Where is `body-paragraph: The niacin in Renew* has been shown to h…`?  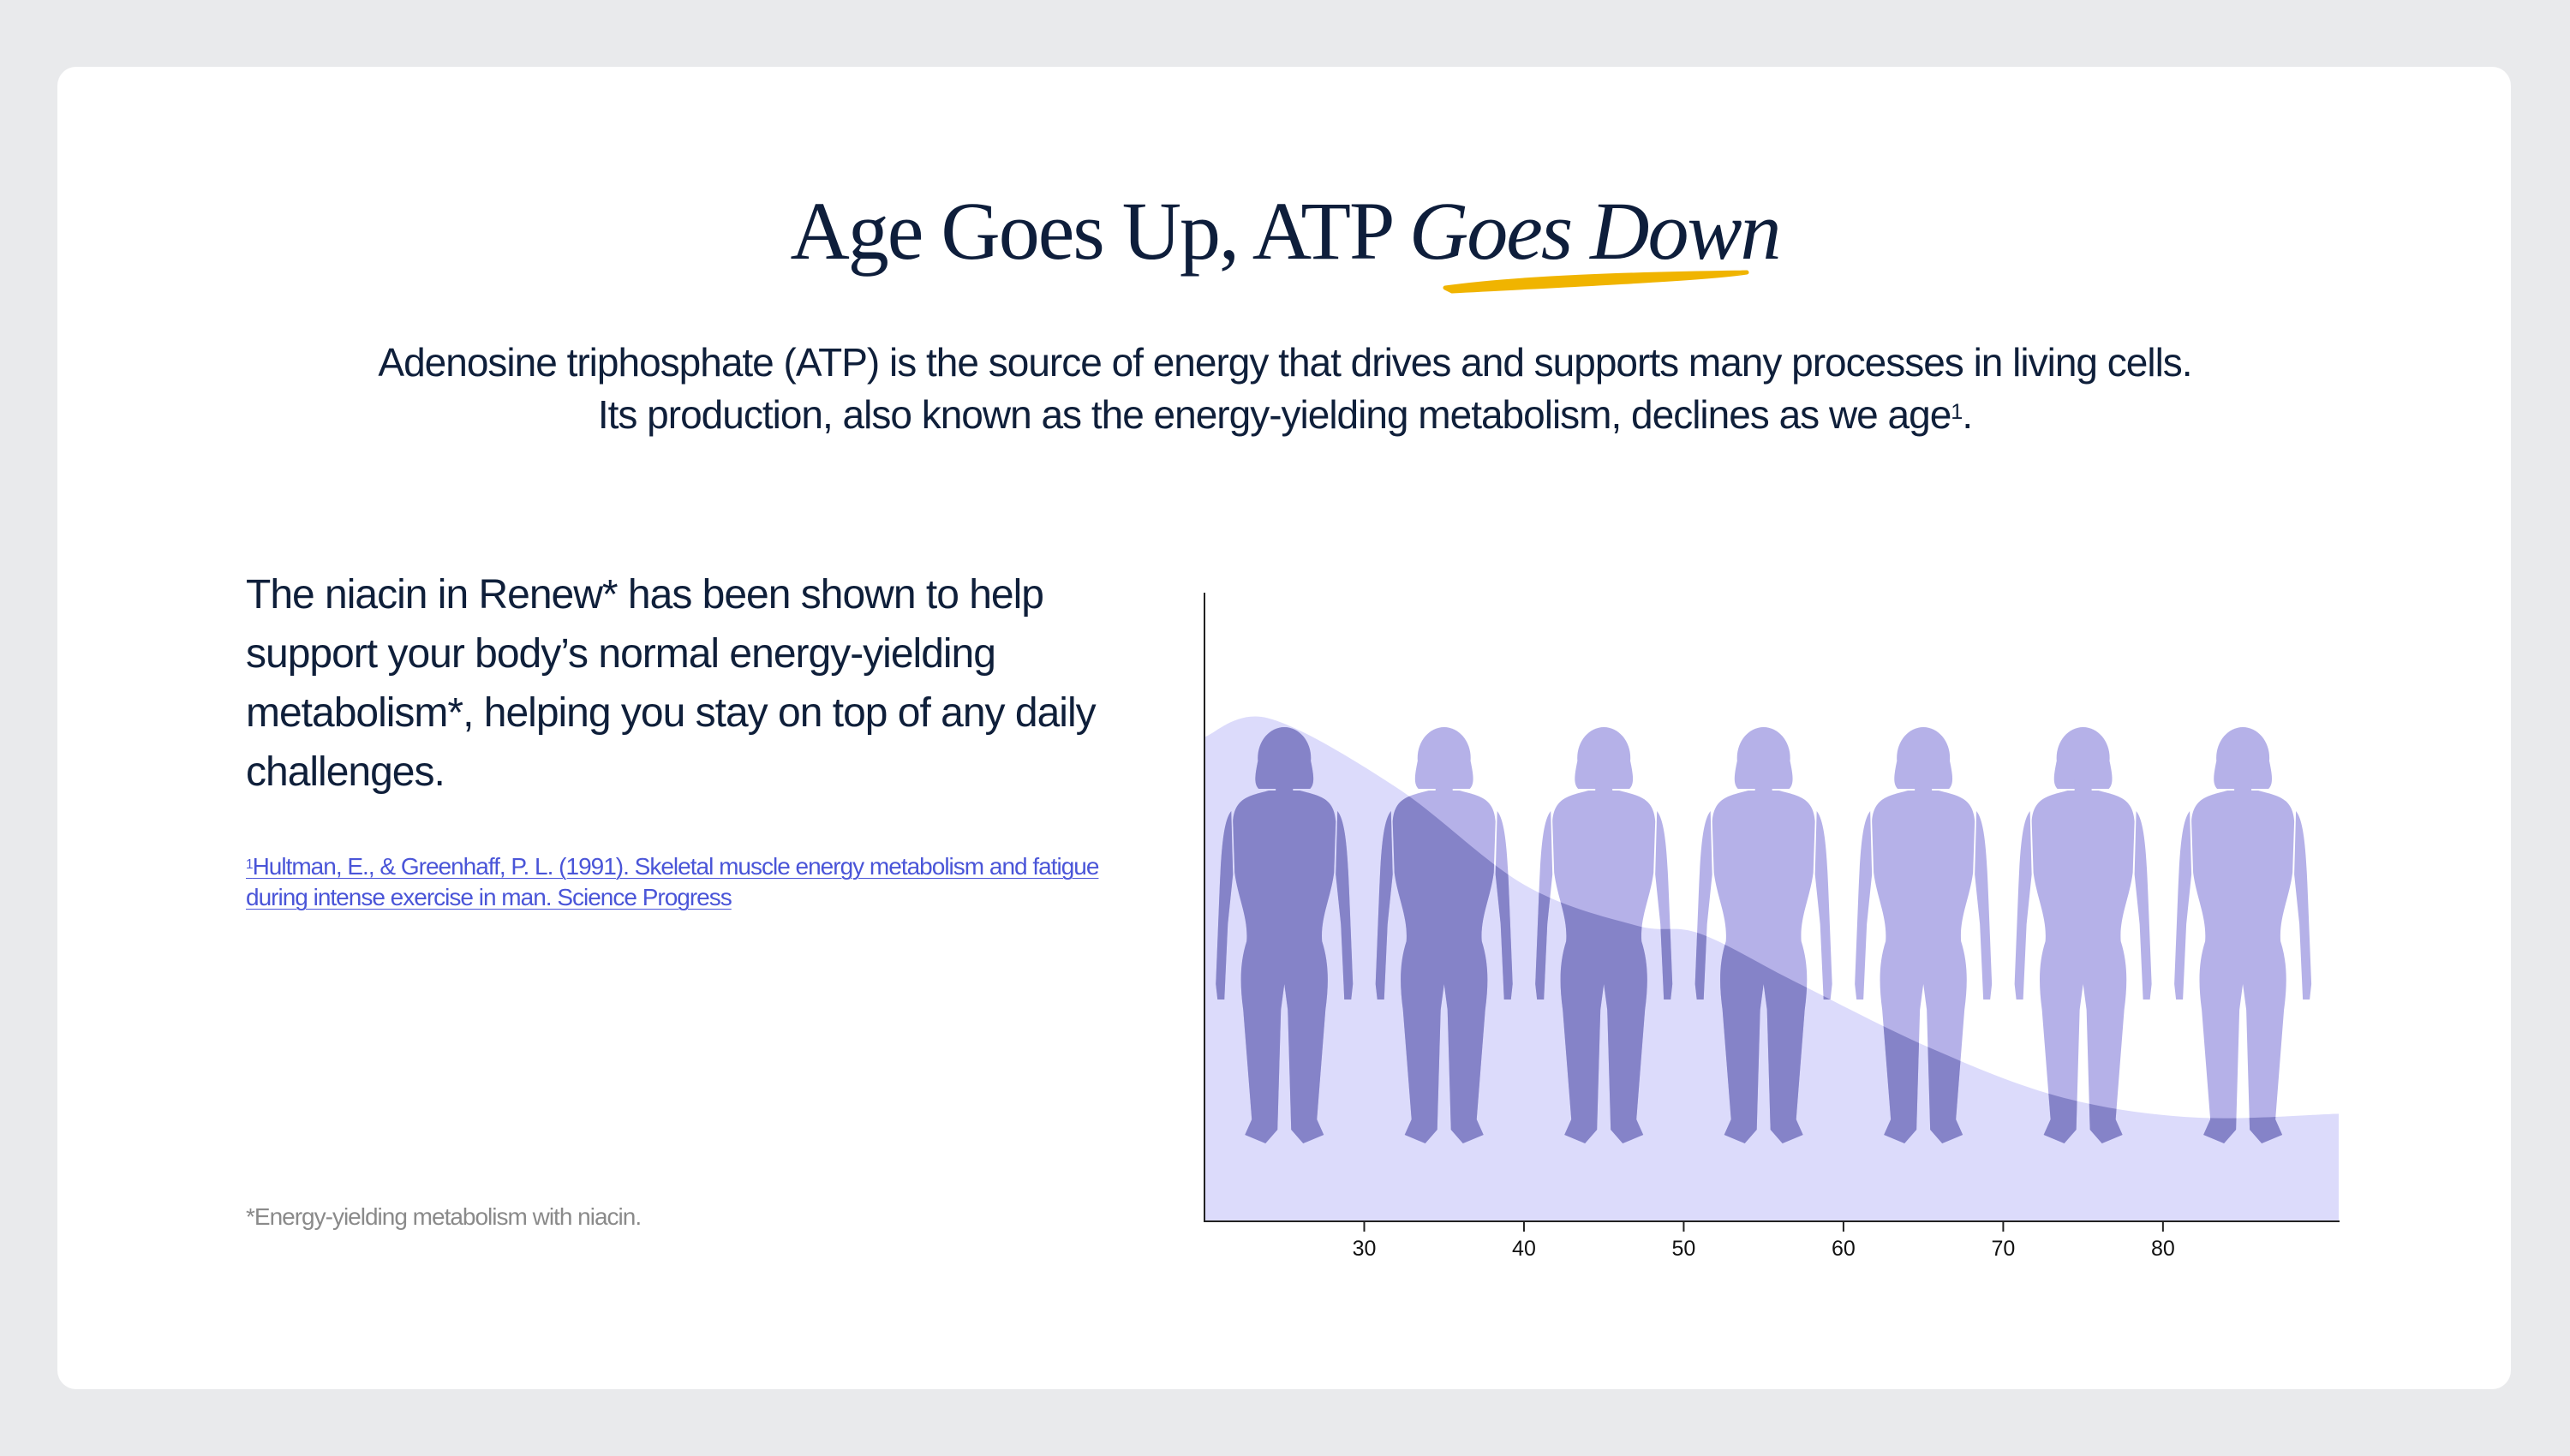
body-paragraph: The niacin in Renew* has been shown to h… is located at coordinates (672, 683).